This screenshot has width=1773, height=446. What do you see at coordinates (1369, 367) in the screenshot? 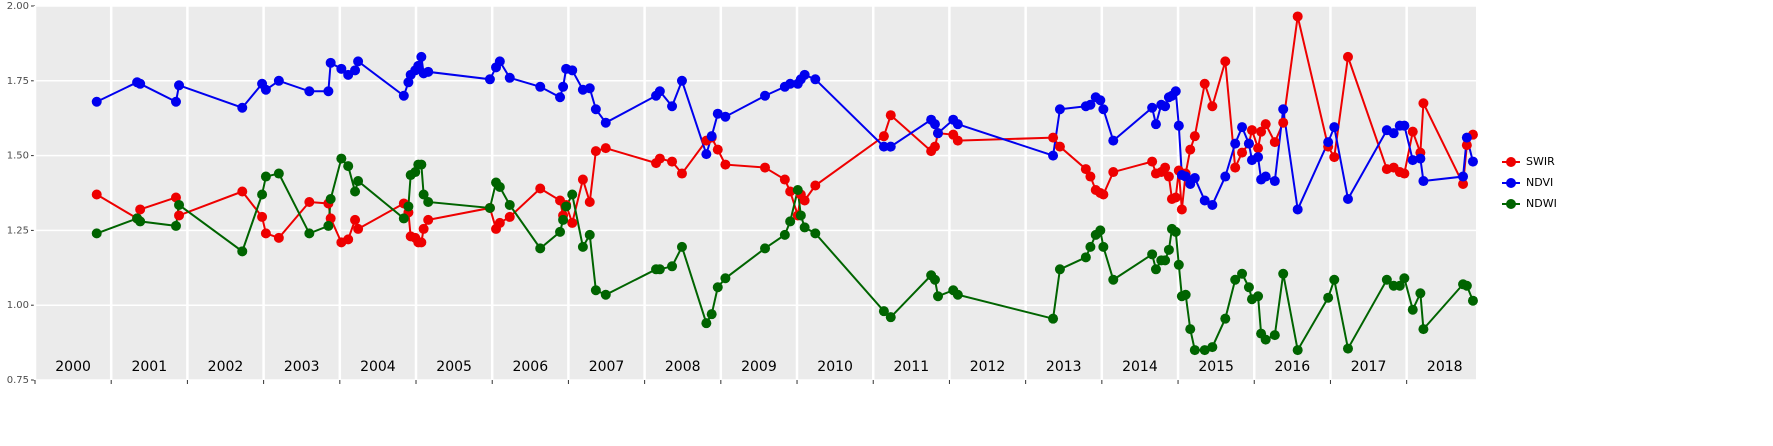
I see `year-label: 2017` at bounding box center [1369, 367].